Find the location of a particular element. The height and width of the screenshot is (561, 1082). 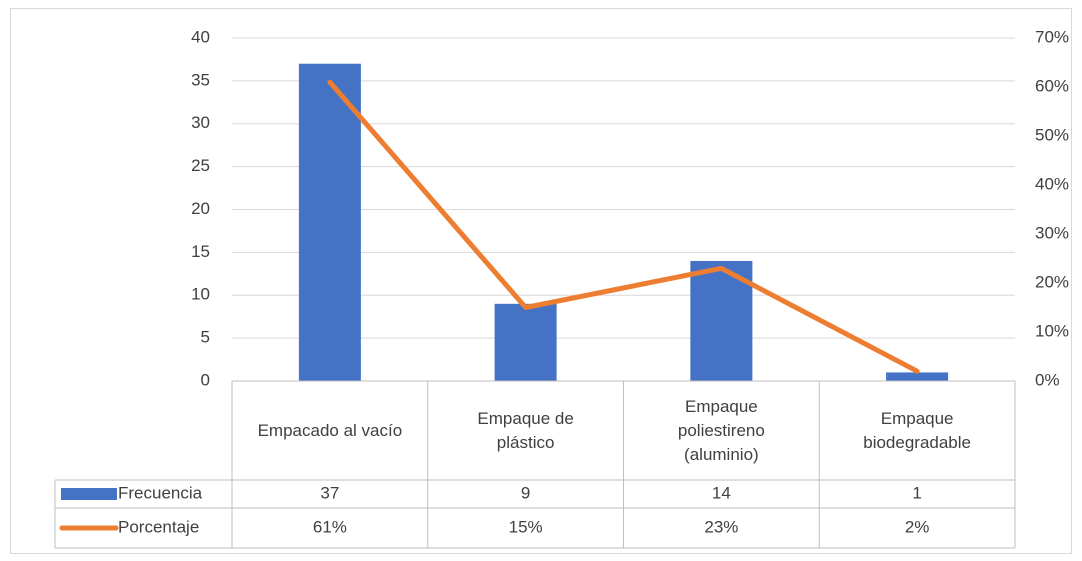

y2-tick-label: 20% is located at coordinates (1052, 281).